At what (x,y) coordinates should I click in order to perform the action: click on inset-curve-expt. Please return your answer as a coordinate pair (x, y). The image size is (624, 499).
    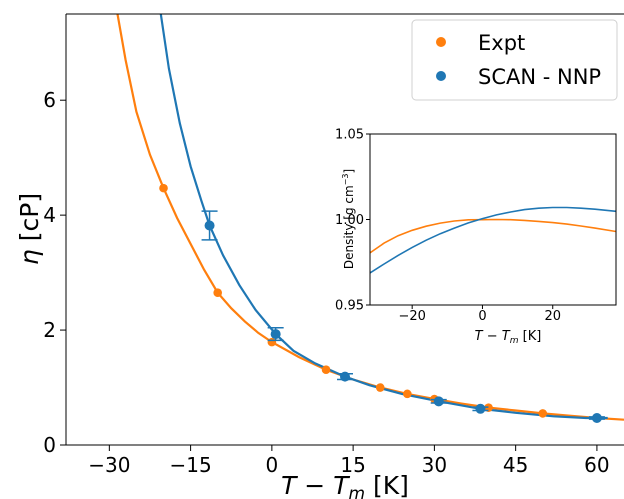
    Looking at the image, I should click on (493, 236).